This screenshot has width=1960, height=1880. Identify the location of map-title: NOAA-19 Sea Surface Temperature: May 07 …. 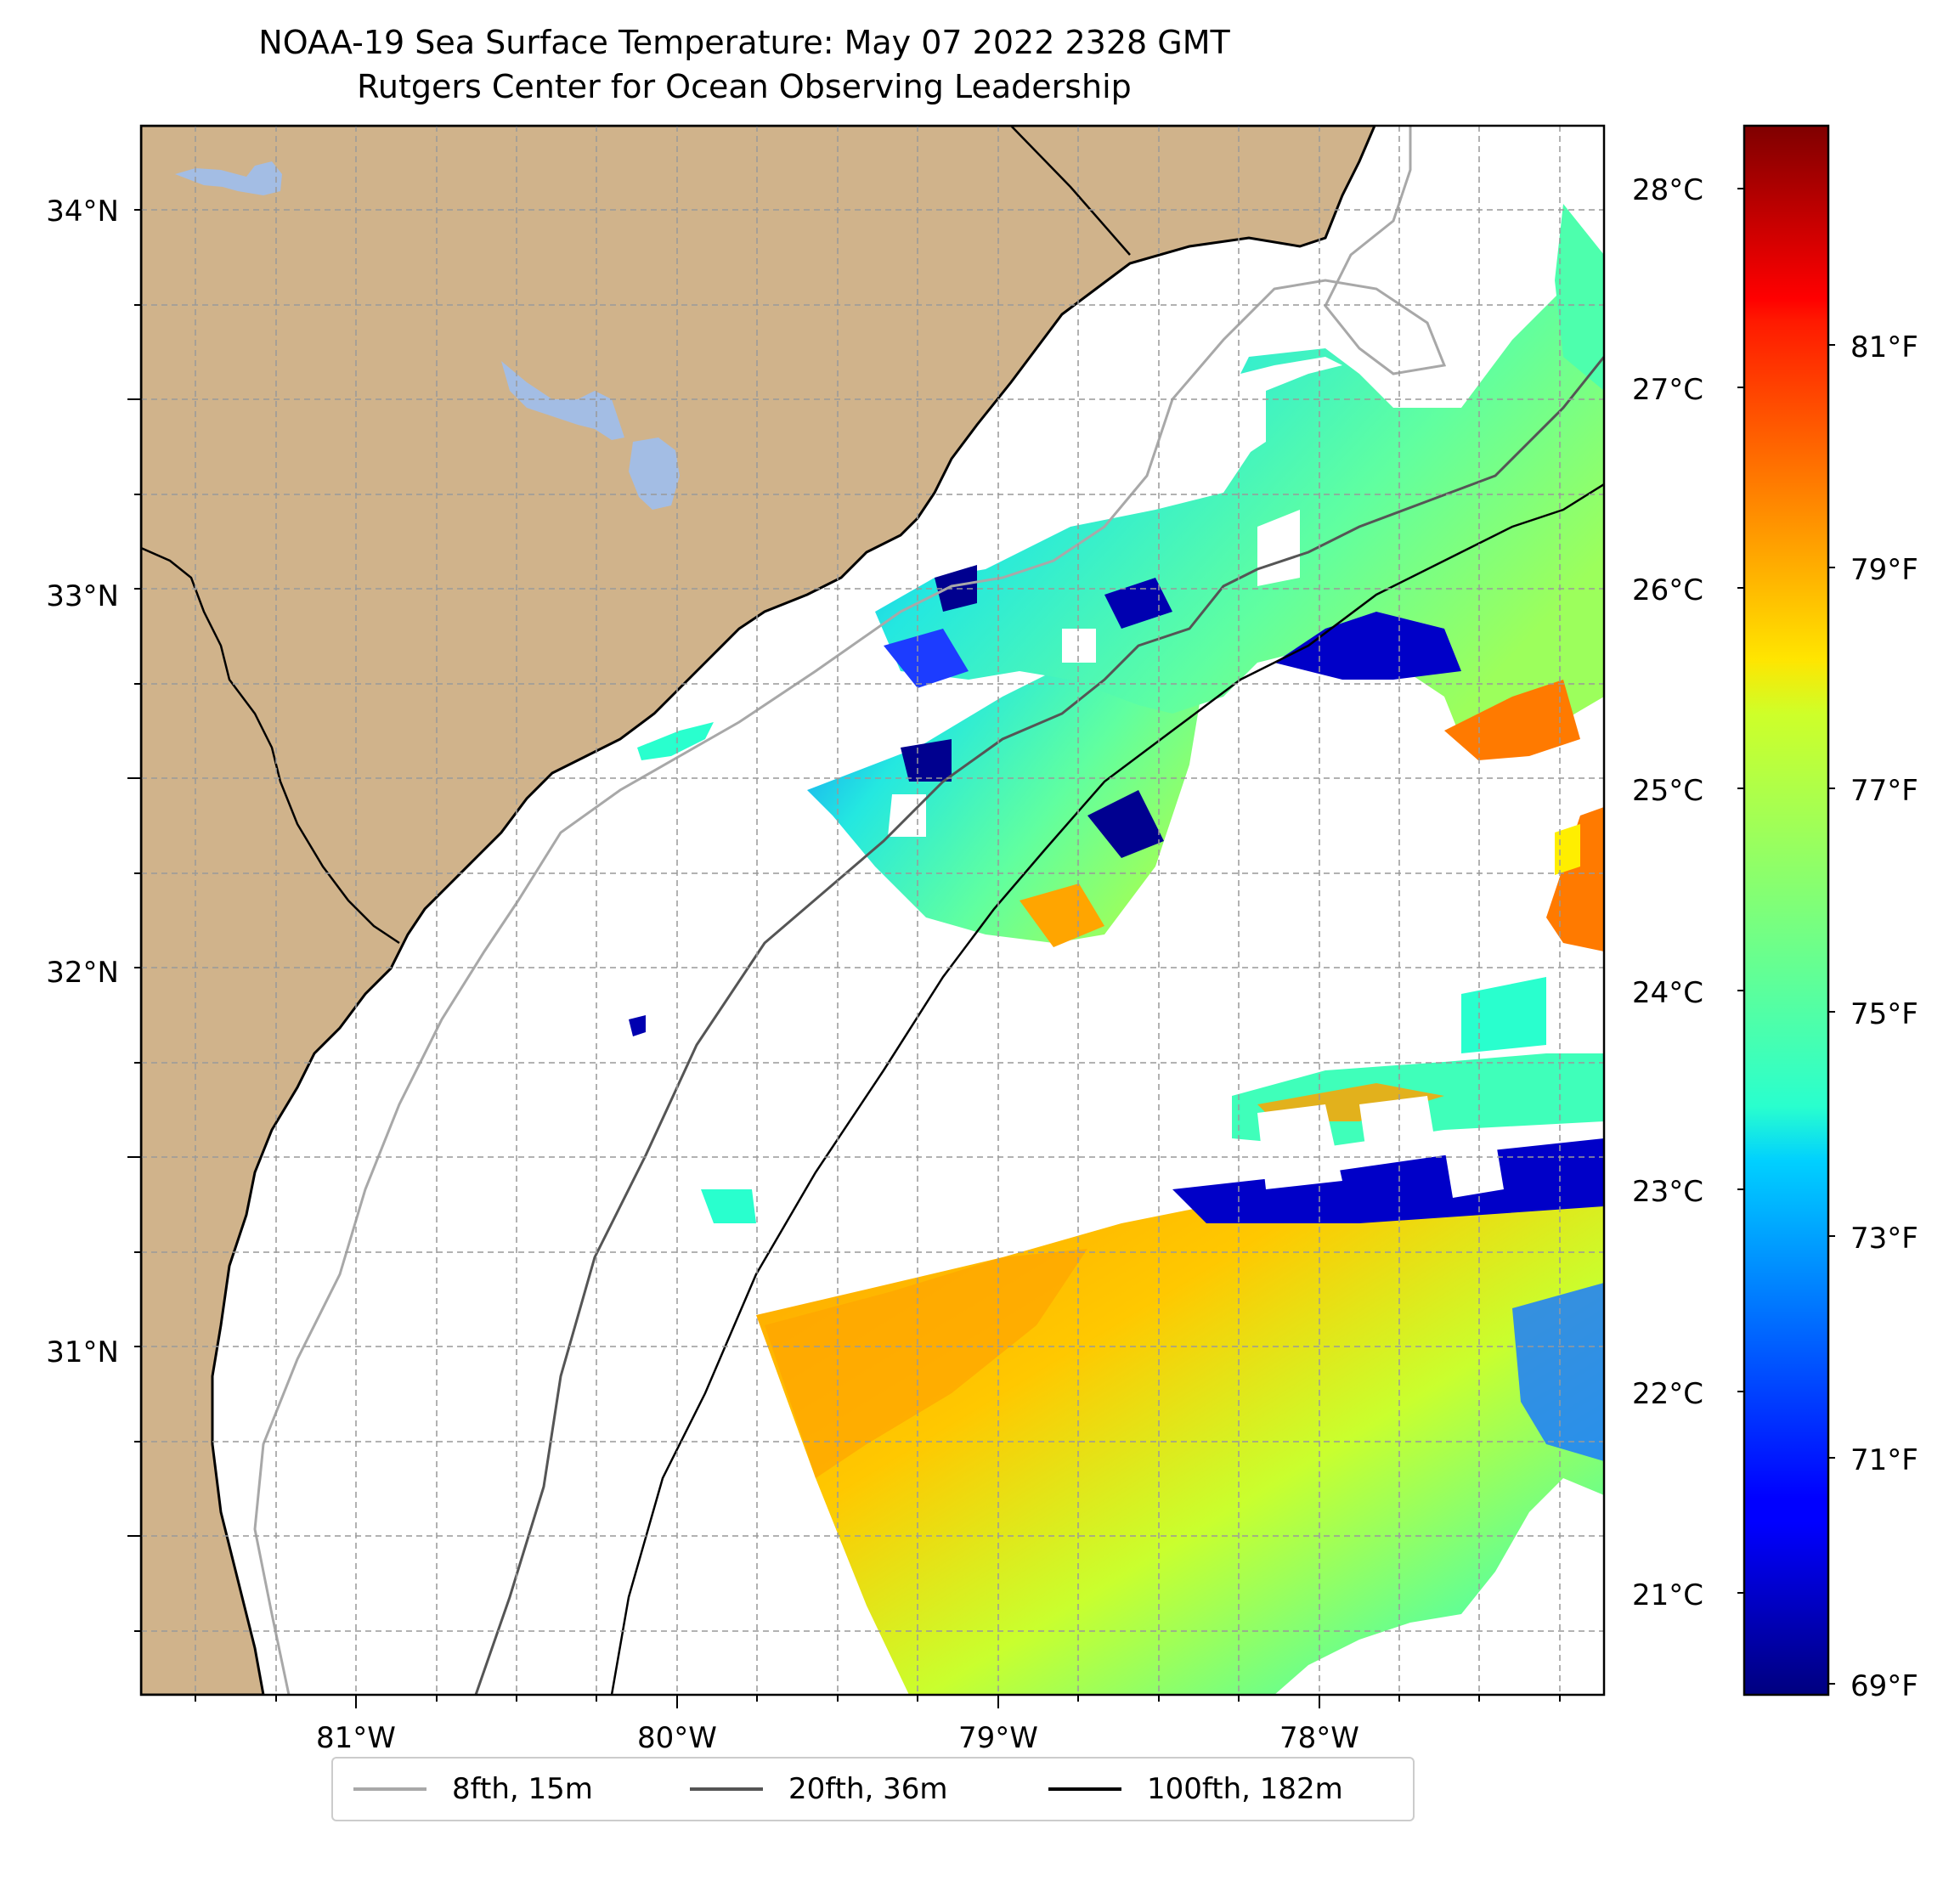
(744, 42).